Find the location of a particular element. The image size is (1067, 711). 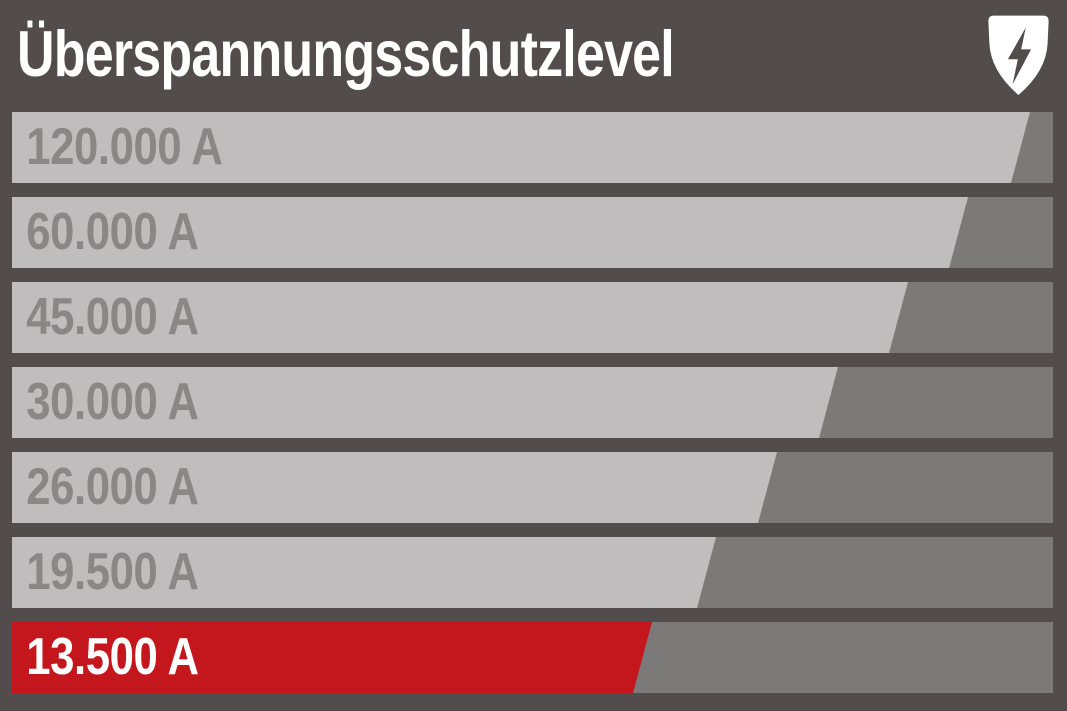

bar-row: 120.000 A is located at coordinates (532, 147).